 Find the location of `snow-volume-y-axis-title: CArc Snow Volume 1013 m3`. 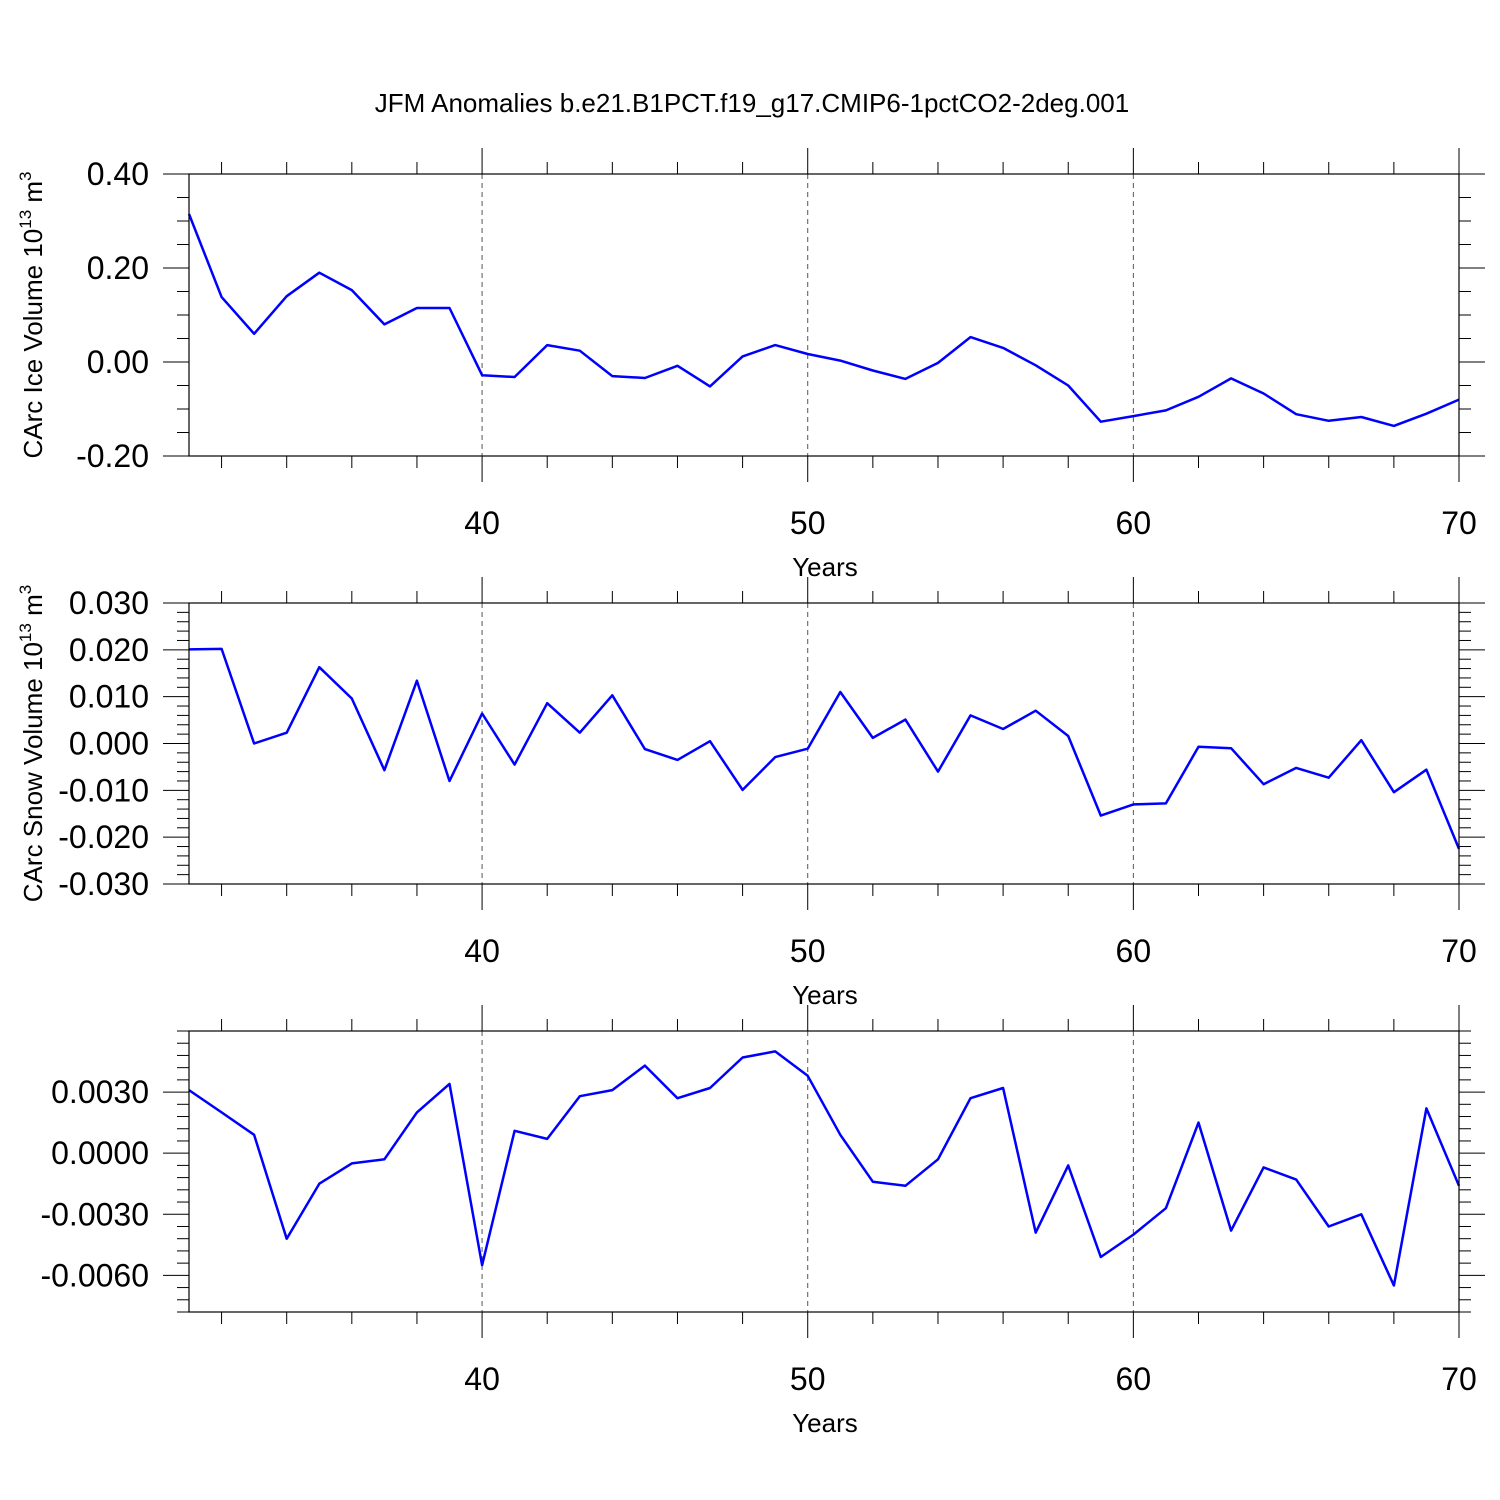

snow-volume-y-axis-title: CArc Snow Volume 1013 m3 is located at coordinates (32, 743).